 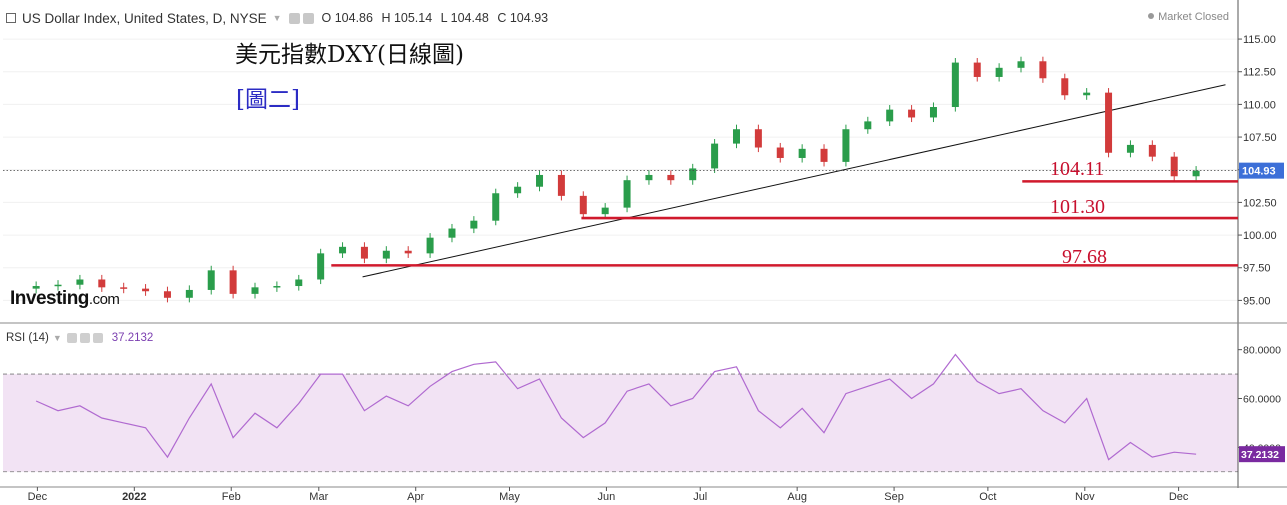 What do you see at coordinates (347, 18) in the screenshot?
I see `open-value: O 104.86` at bounding box center [347, 18].